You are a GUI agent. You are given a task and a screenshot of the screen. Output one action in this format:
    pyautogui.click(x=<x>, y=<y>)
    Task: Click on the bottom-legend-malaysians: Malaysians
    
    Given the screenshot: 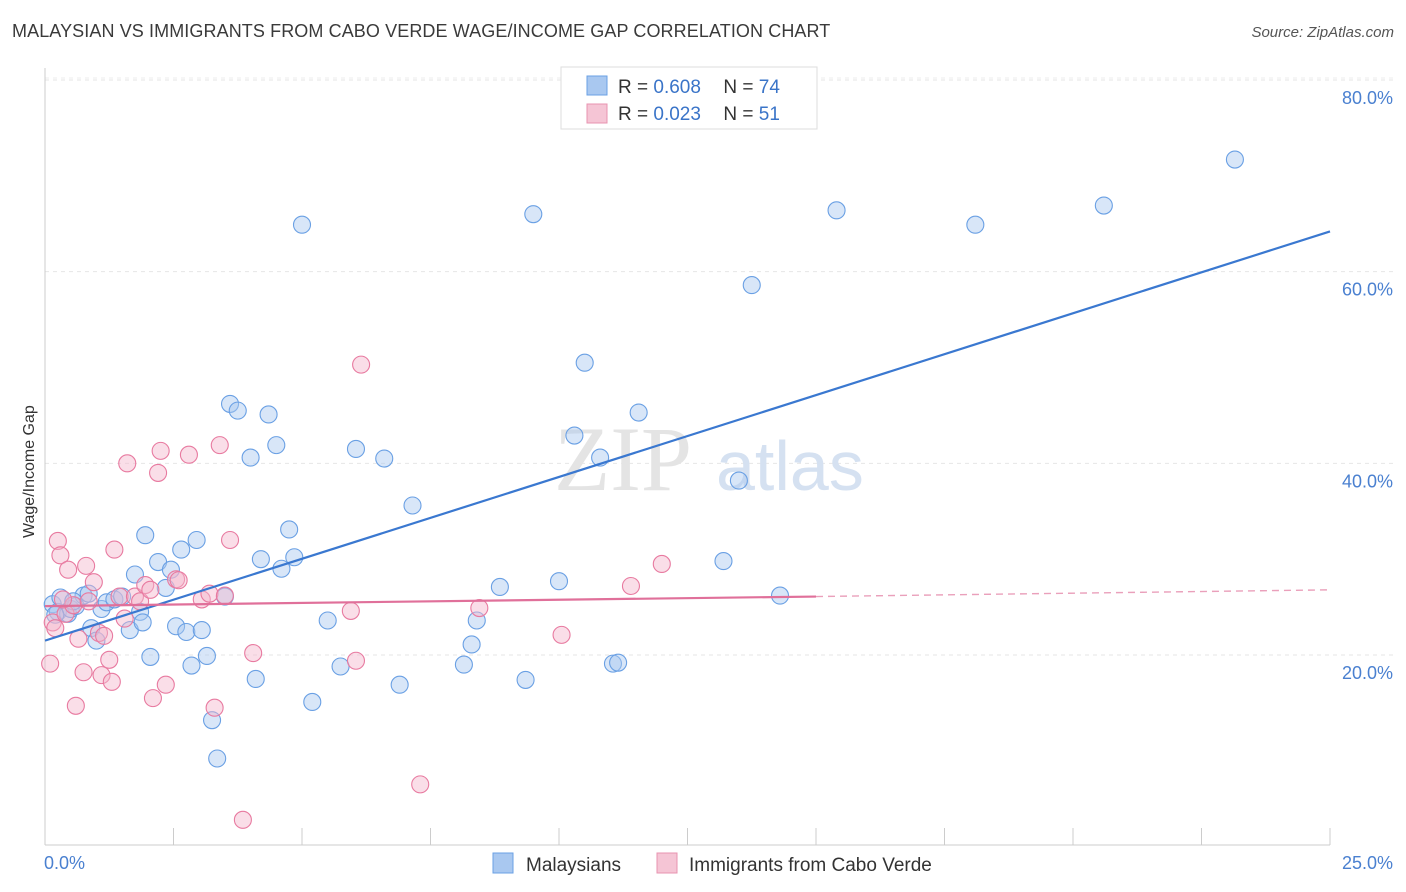 What is the action you would take?
    pyautogui.click(x=573, y=865)
    